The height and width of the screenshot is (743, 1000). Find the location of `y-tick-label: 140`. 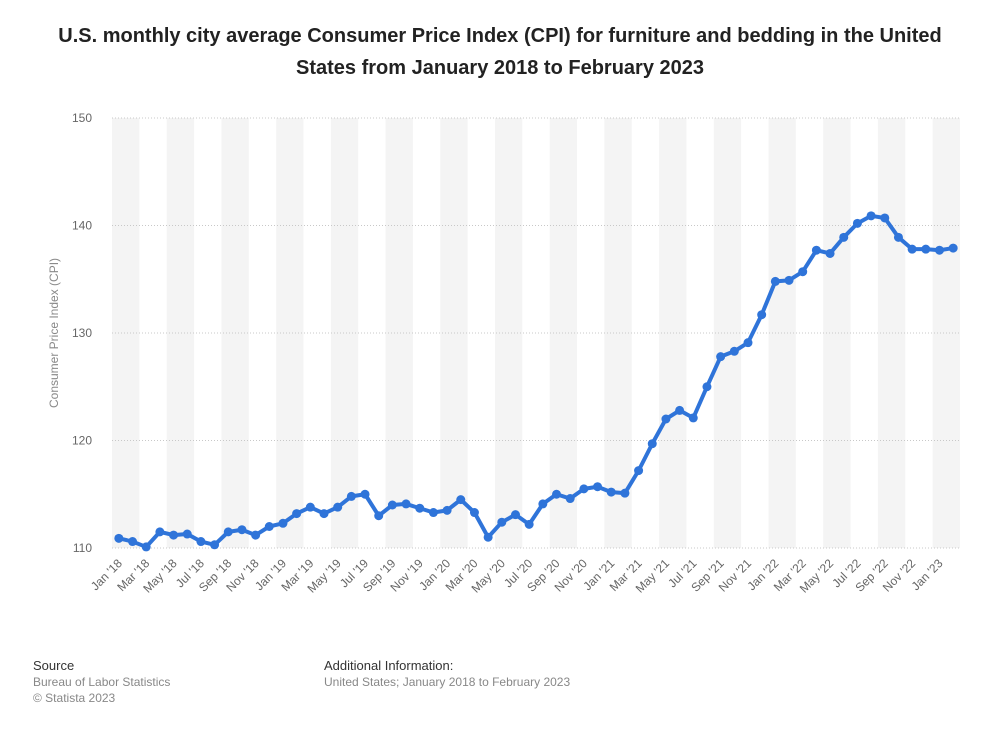

y-tick-label: 140 is located at coordinates (82, 226).